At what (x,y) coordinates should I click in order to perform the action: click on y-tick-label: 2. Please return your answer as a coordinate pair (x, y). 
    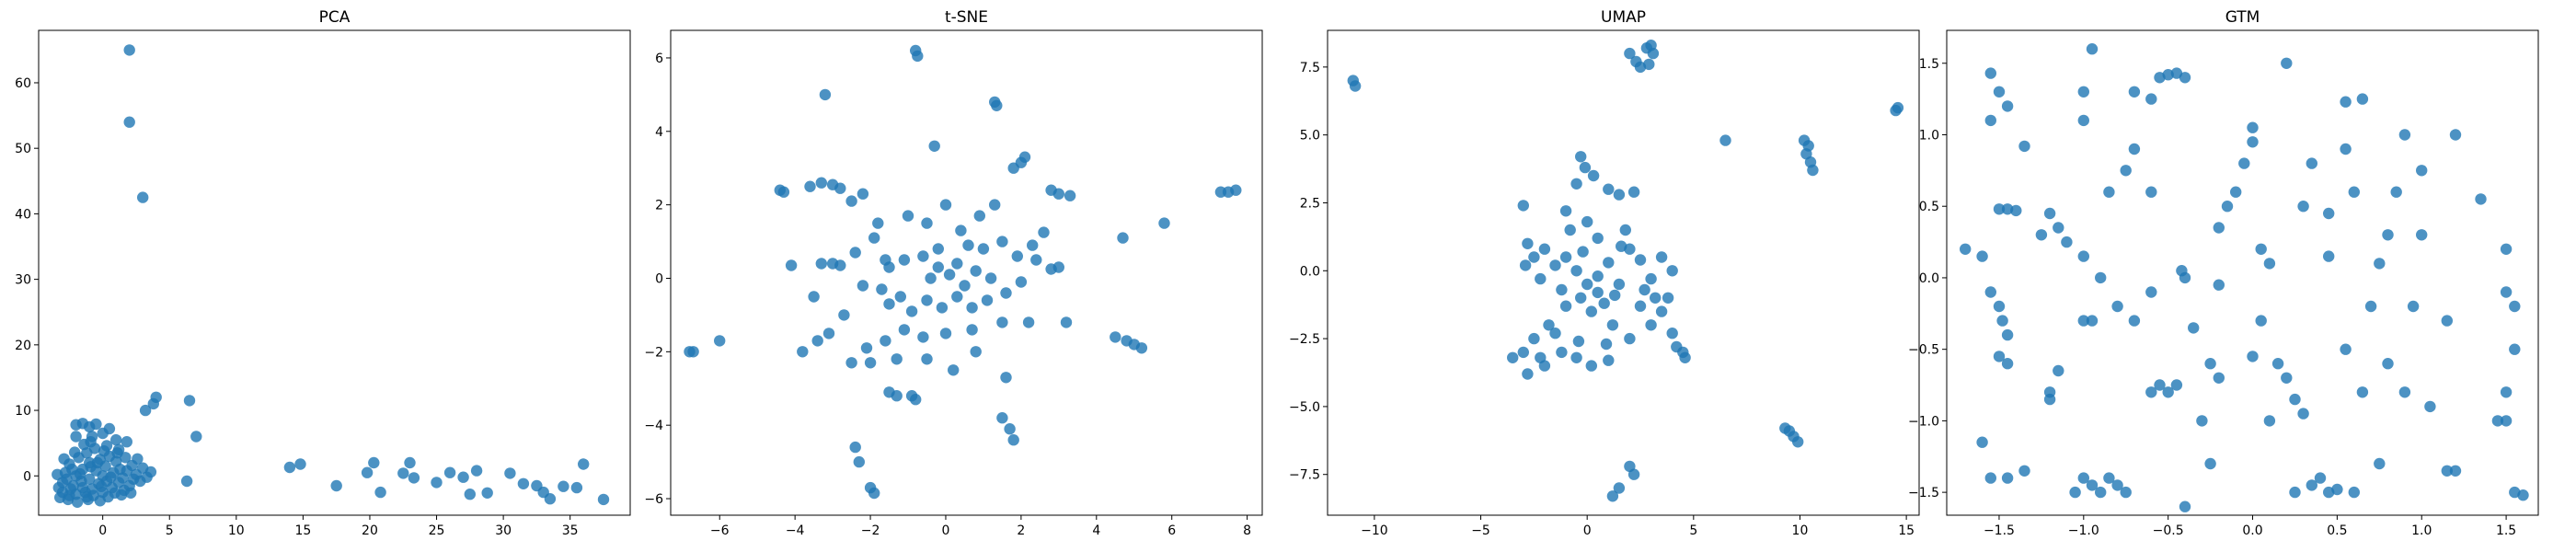
    Looking at the image, I should click on (659, 206).